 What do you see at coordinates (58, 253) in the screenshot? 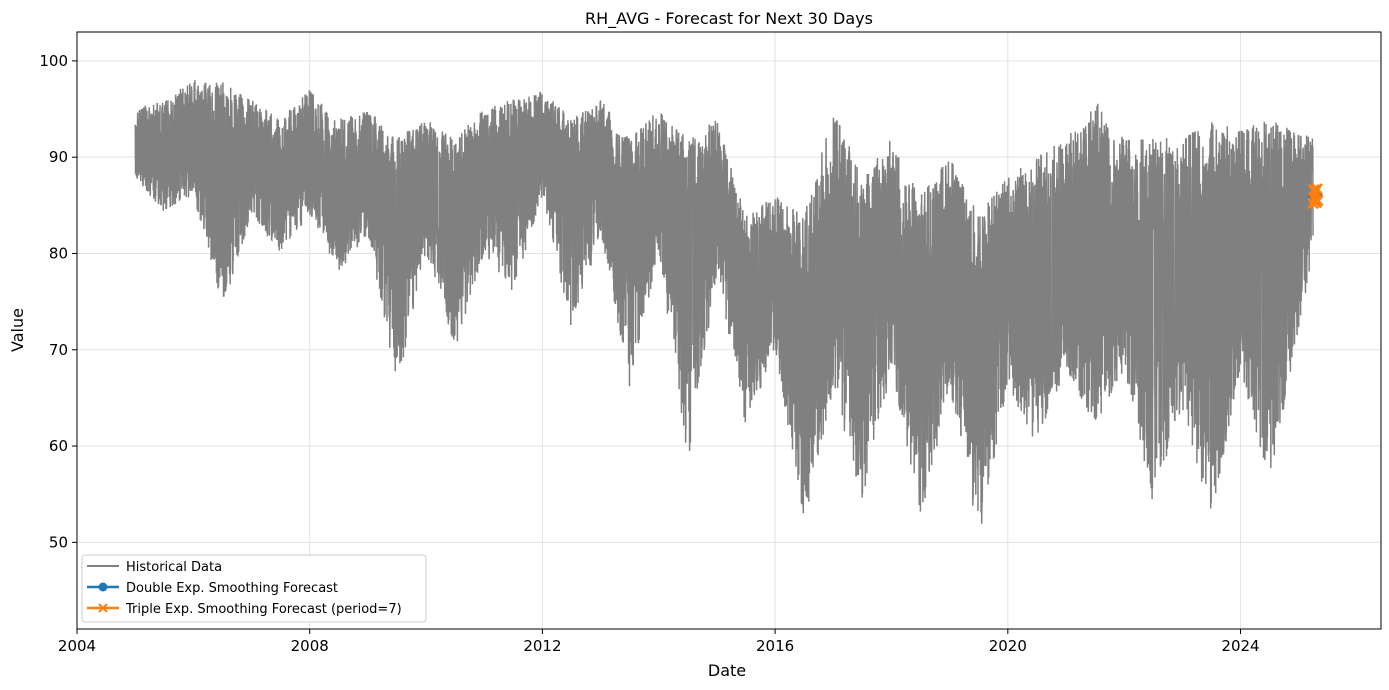
I see `y-tick-label: 80` at bounding box center [58, 253].